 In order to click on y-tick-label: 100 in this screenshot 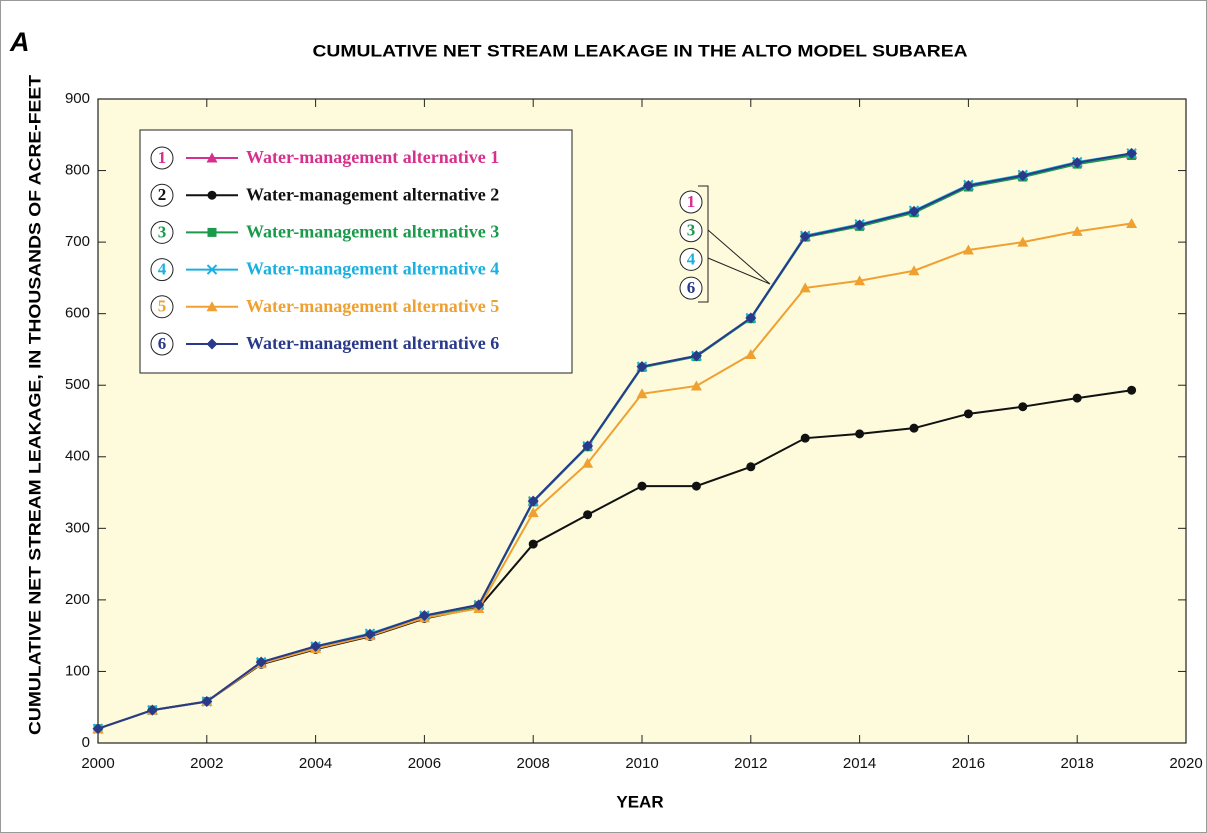, I will do `click(77, 670)`.